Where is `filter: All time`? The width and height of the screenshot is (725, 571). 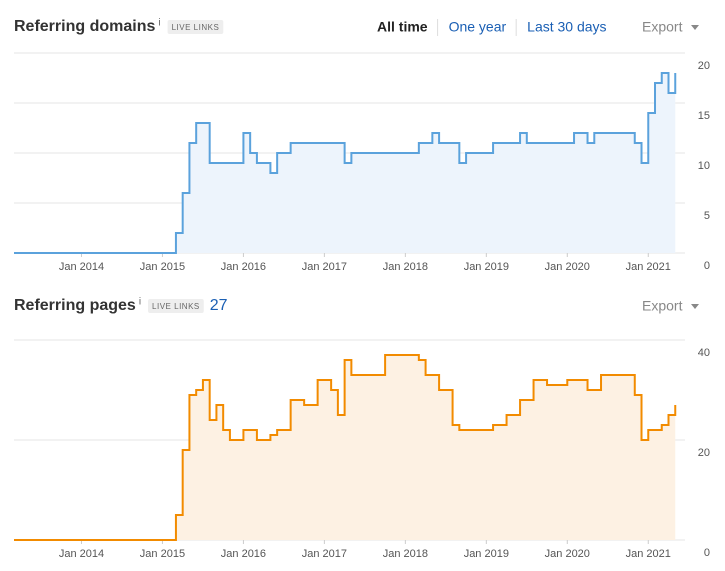
filter: All time is located at coordinates (402, 27).